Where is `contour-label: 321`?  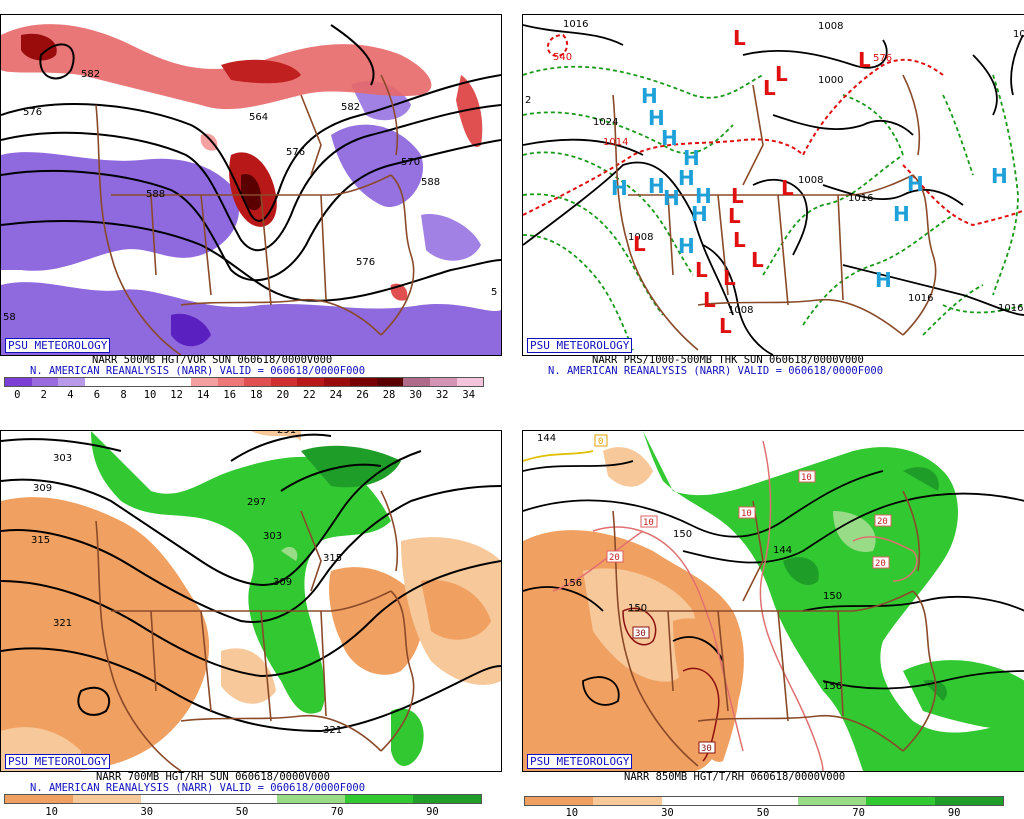
contour-label: 321 is located at coordinates (62, 623).